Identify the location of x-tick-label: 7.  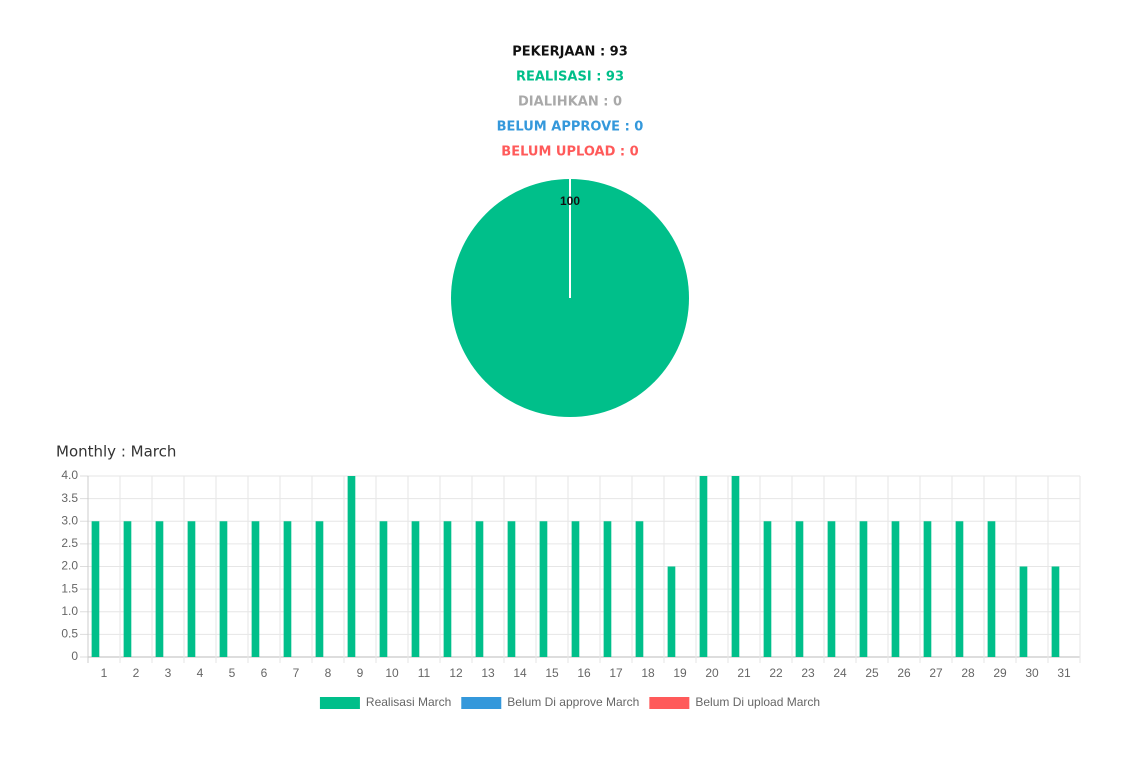
(296, 673).